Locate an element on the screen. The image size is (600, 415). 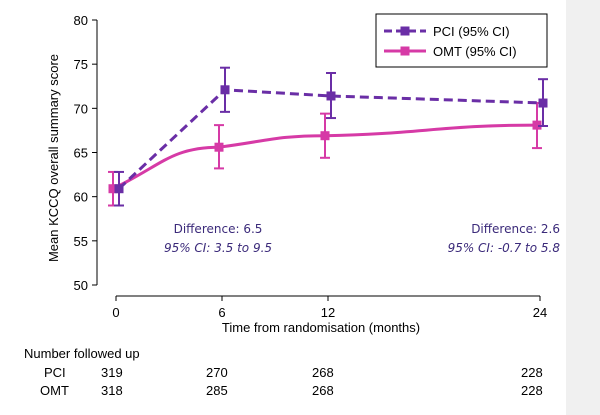
annotation-ci-24: 95% CI: -0.7 to 5.8 is located at coordinates (504, 248).